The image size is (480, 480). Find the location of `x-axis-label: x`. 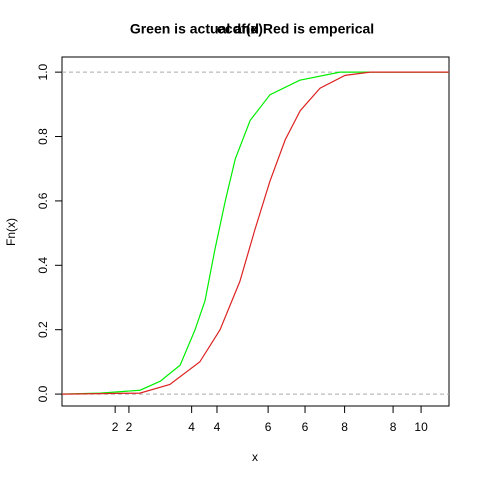

x-axis-label: x is located at coordinates (255, 457).